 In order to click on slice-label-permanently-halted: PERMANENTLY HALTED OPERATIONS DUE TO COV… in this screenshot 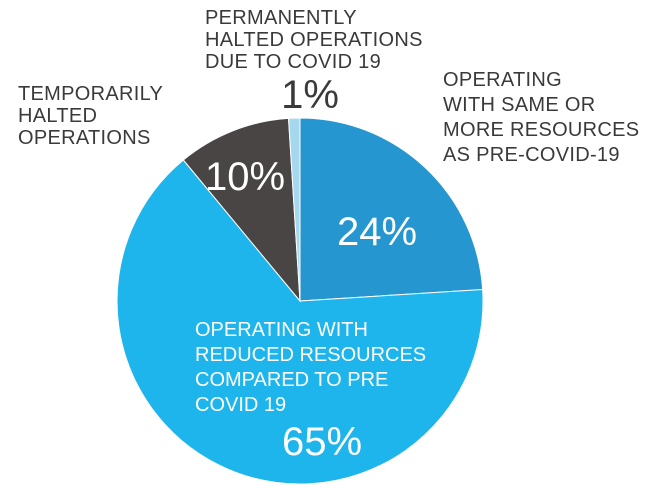, I will do `click(317, 40)`.